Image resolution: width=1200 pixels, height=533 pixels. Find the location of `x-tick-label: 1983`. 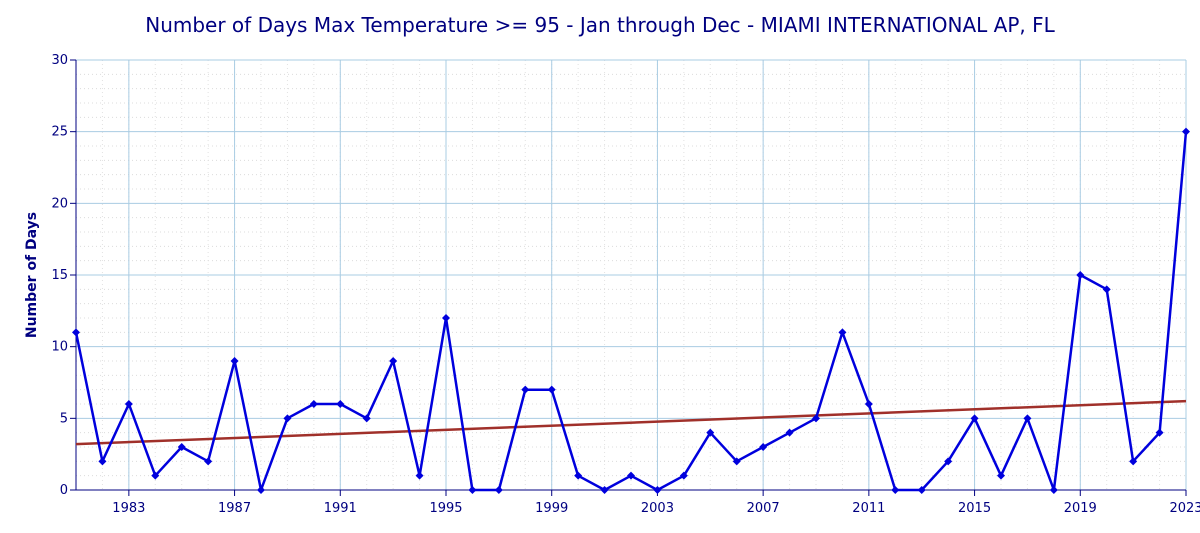

x-tick-label: 1983 is located at coordinates (128, 508).